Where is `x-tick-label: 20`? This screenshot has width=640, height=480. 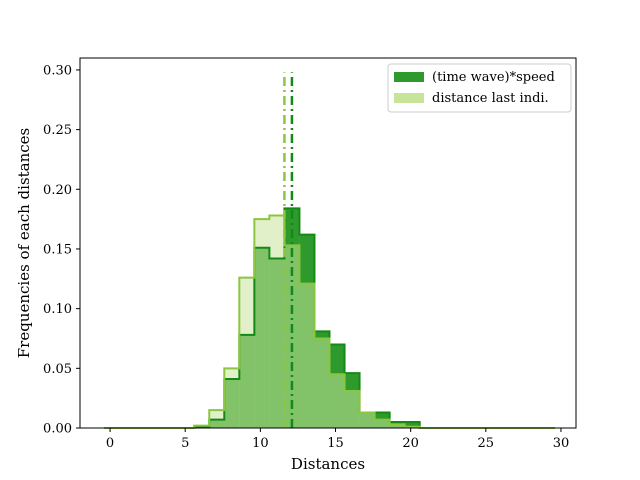 x-tick-label: 20 is located at coordinates (410, 443).